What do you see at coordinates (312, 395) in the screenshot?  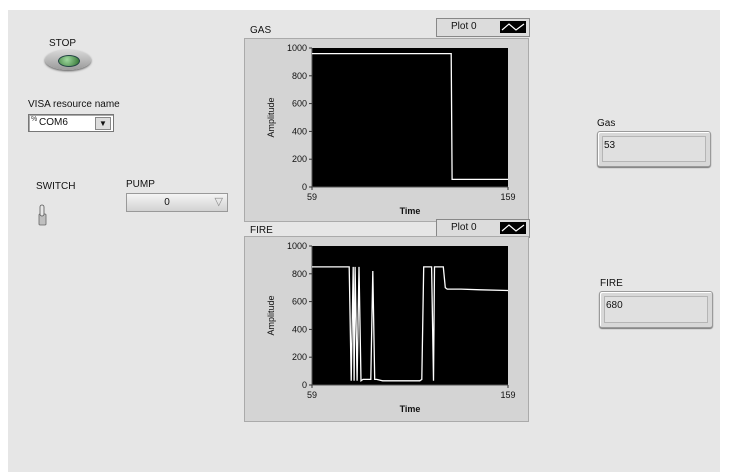 I see `fire-x-tick-label: 59` at bounding box center [312, 395].